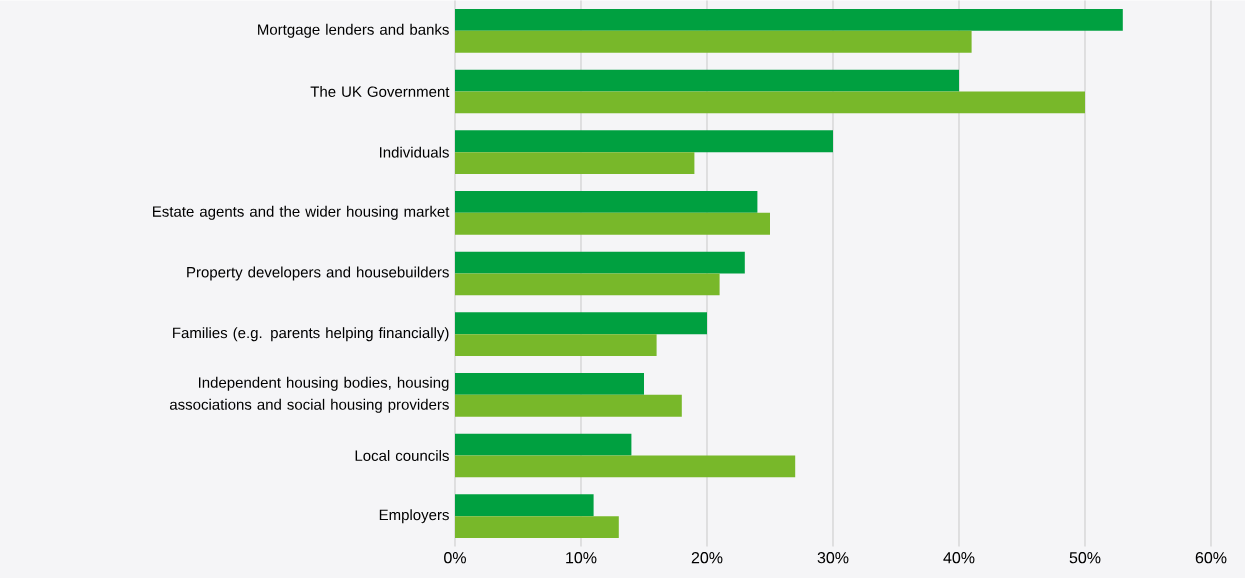 The width and height of the screenshot is (1245, 578). I want to click on x-tick-label: 10%, so click(581, 557).